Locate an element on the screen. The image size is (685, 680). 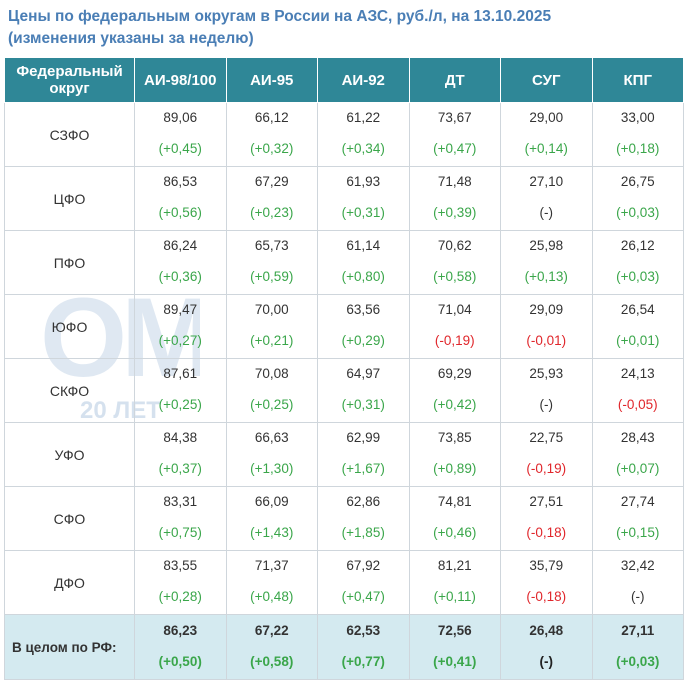
price-value: 26,75 is located at coordinates (637, 181).